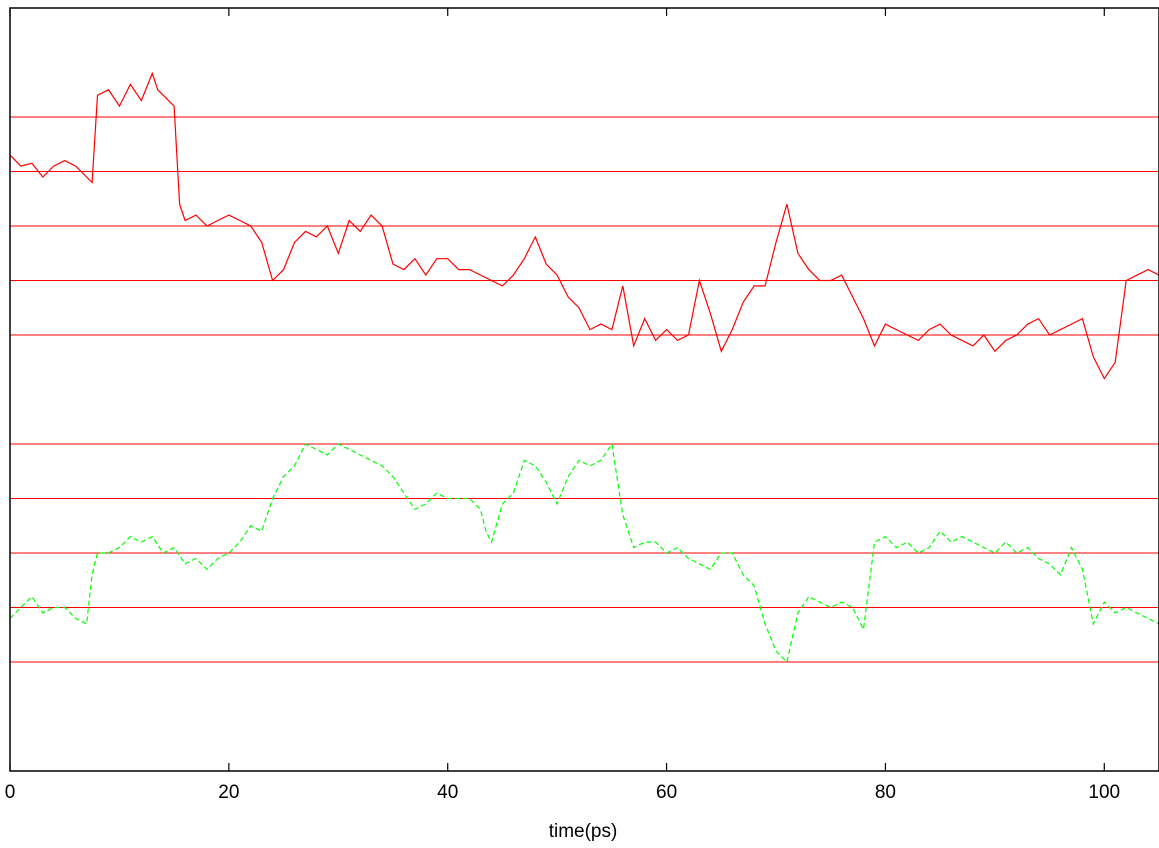 Image resolution: width=1159 pixels, height=848 pixels. I want to click on x-tick-label: 40, so click(447, 792).